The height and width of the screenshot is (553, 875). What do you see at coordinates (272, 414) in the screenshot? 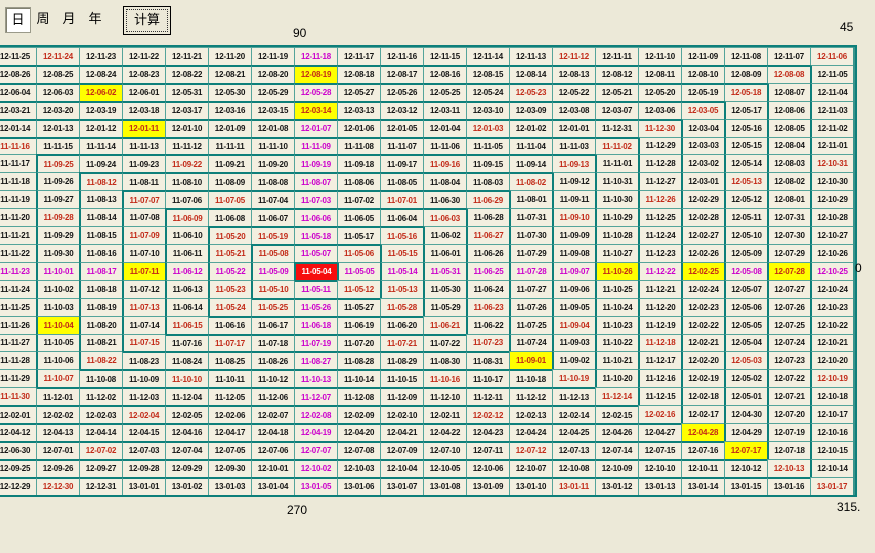
I see `date-cell: 12-02-07` at bounding box center [272, 414].